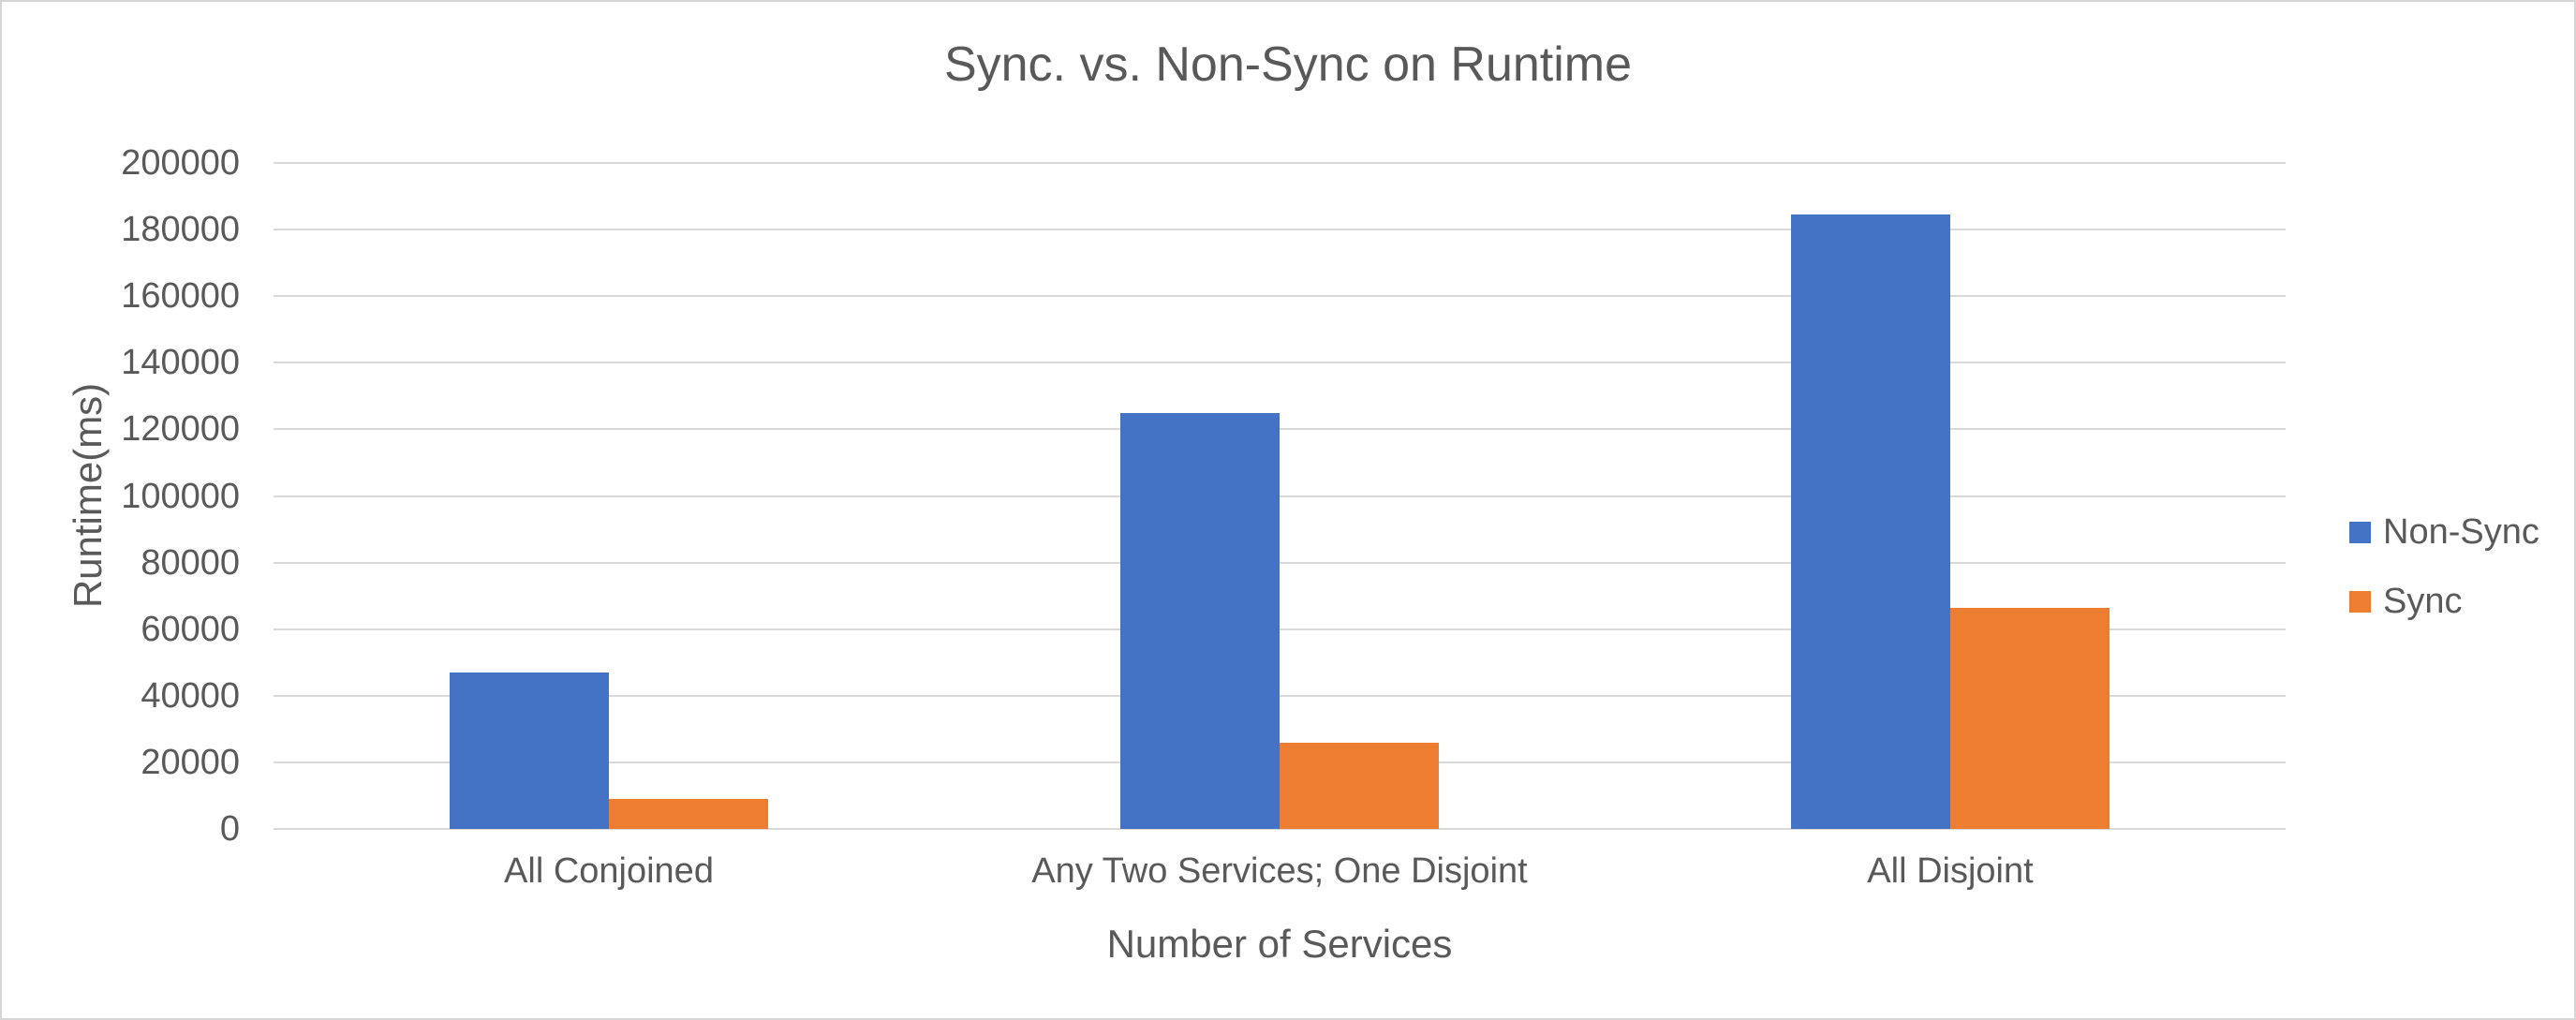 This screenshot has height=1020, width=2576. What do you see at coordinates (529, 751) in the screenshot?
I see `bar-non-sync-all-conjoined` at bounding box center [529, 751].